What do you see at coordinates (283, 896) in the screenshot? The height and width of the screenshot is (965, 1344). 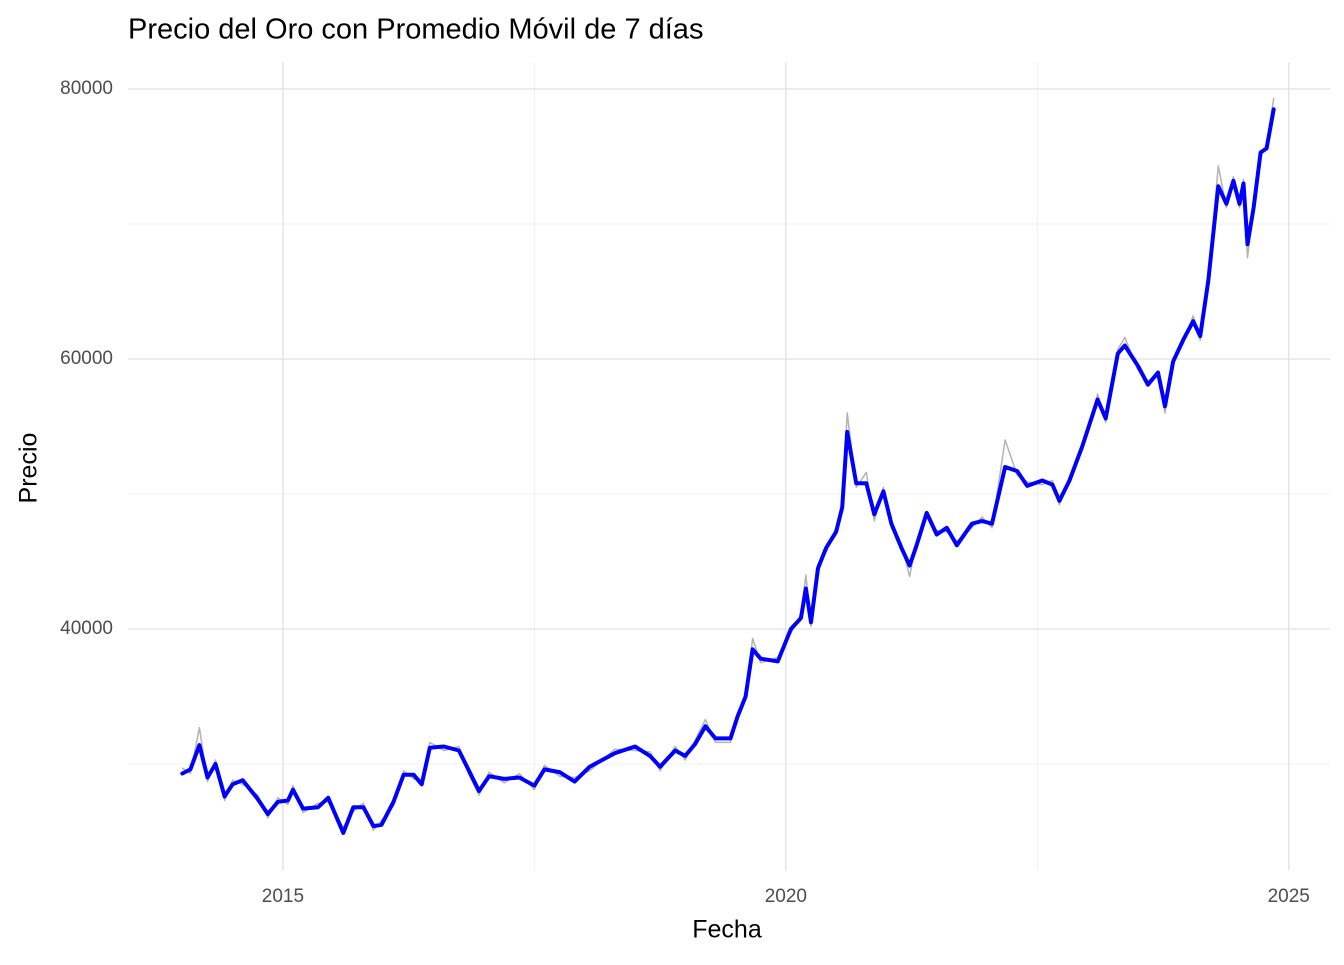 I see `x-tick-label: 2015` at bounding box center [283, 896].